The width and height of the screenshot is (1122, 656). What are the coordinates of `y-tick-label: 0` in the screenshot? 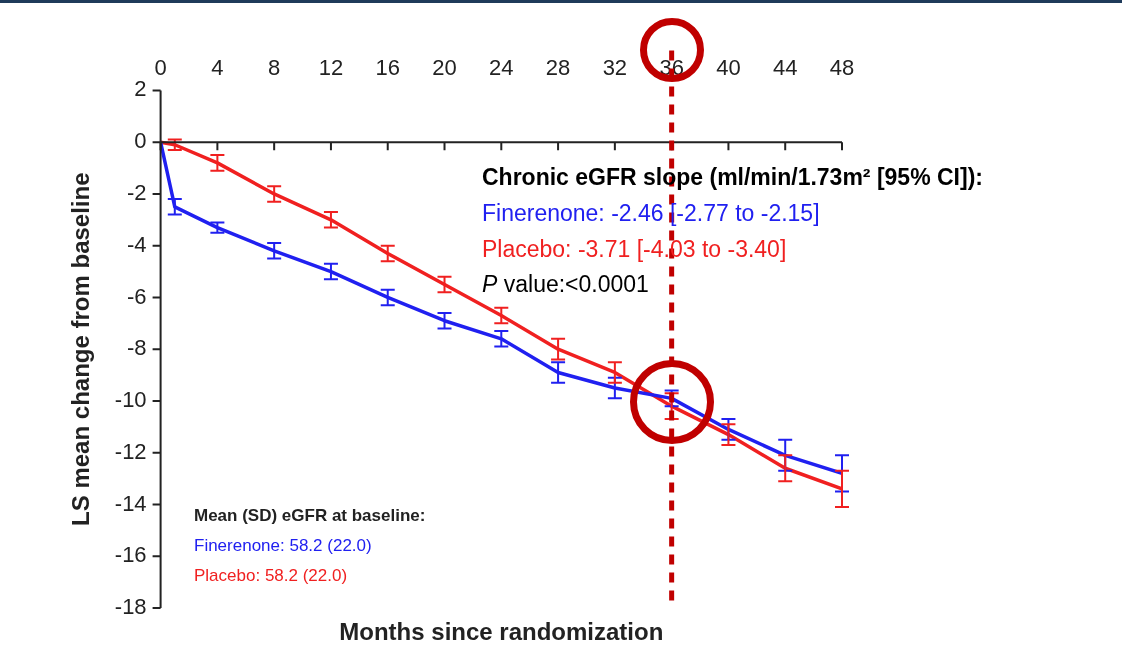 It's located at (140, 141).